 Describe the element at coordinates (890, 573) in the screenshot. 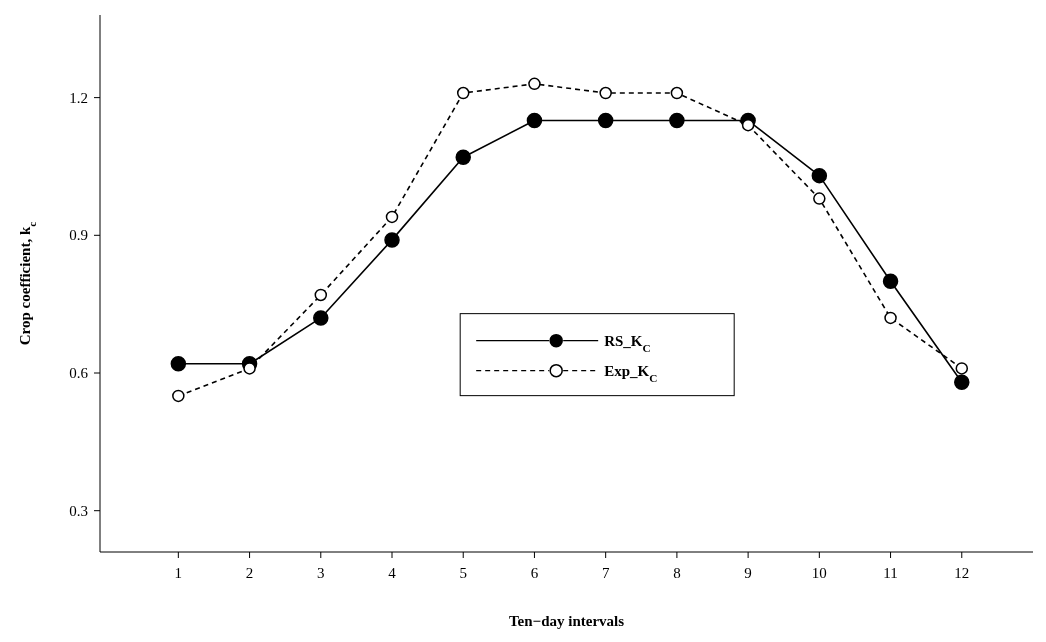

I see `x-tick-label: 11` at that location.